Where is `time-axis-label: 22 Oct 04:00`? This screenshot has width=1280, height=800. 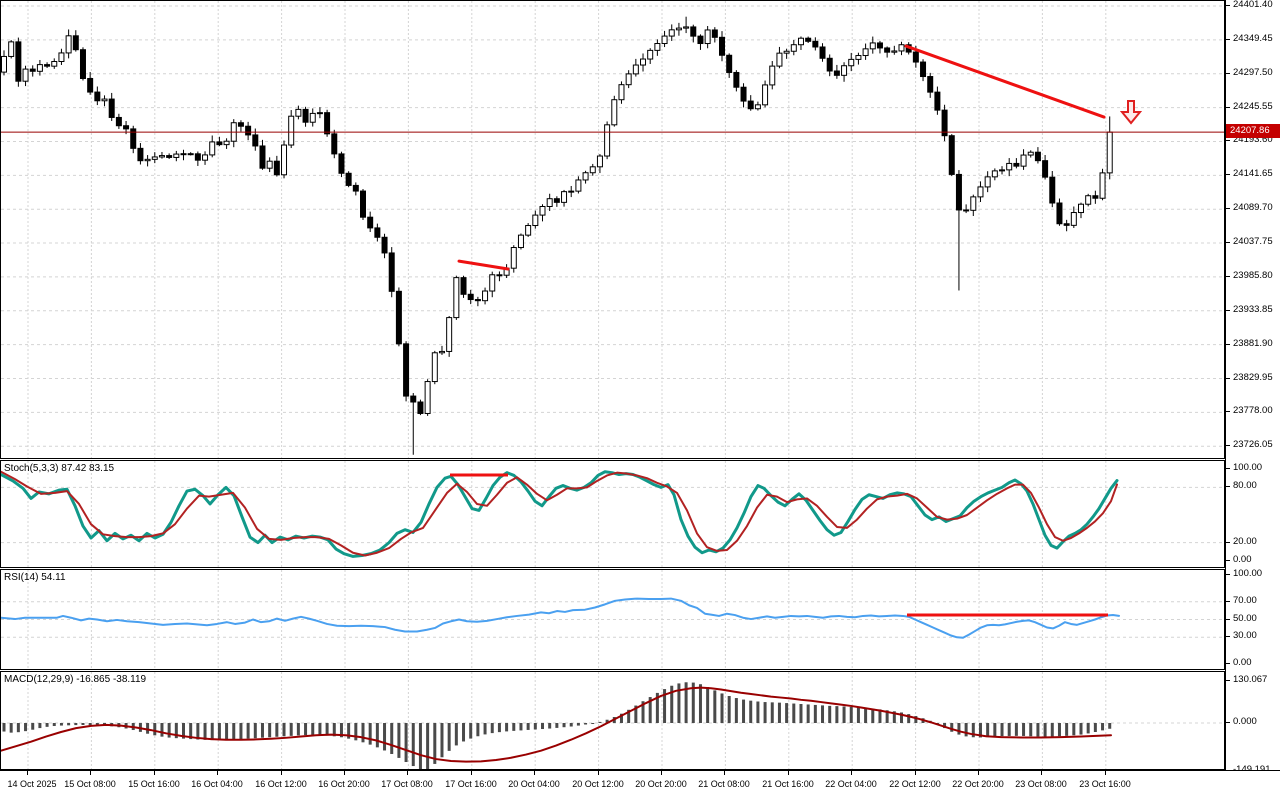 time-axis-label: 22 Oct 04:00 is located at coordinates (851, 784).